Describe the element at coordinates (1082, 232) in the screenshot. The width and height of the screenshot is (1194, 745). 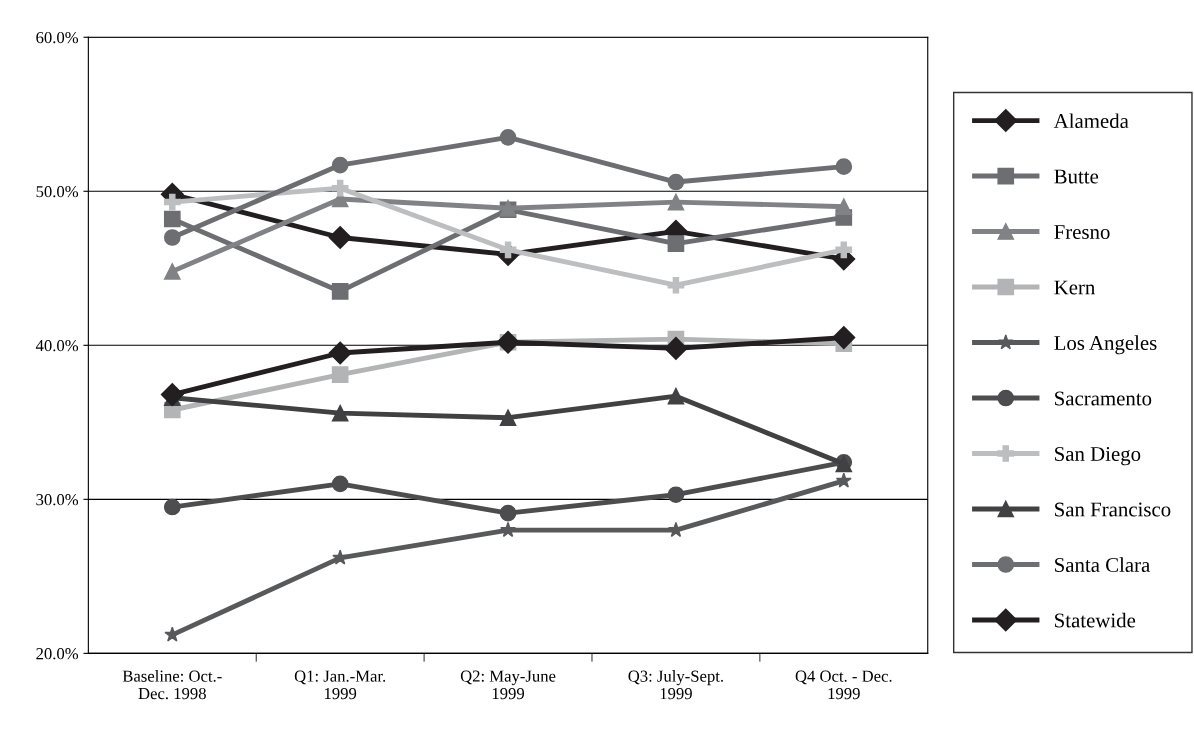
I see `legend-label: Fresno` at that location.